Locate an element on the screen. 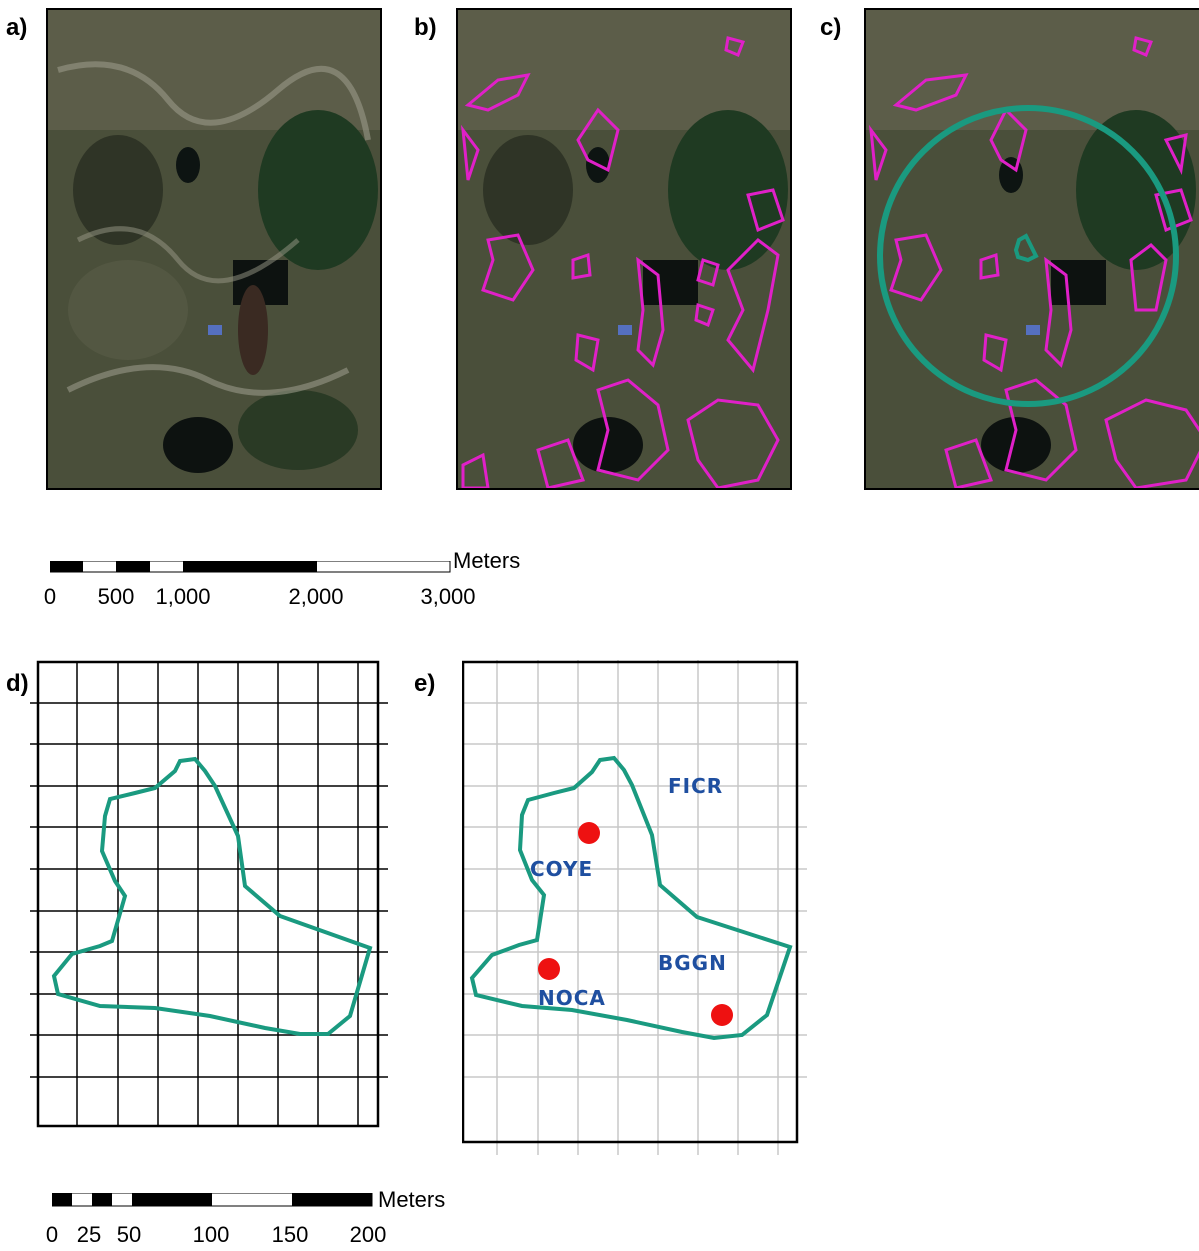 This screenshot has height=1251, width=1199. panel-label-c: c) is located at coordinates (831, 27).